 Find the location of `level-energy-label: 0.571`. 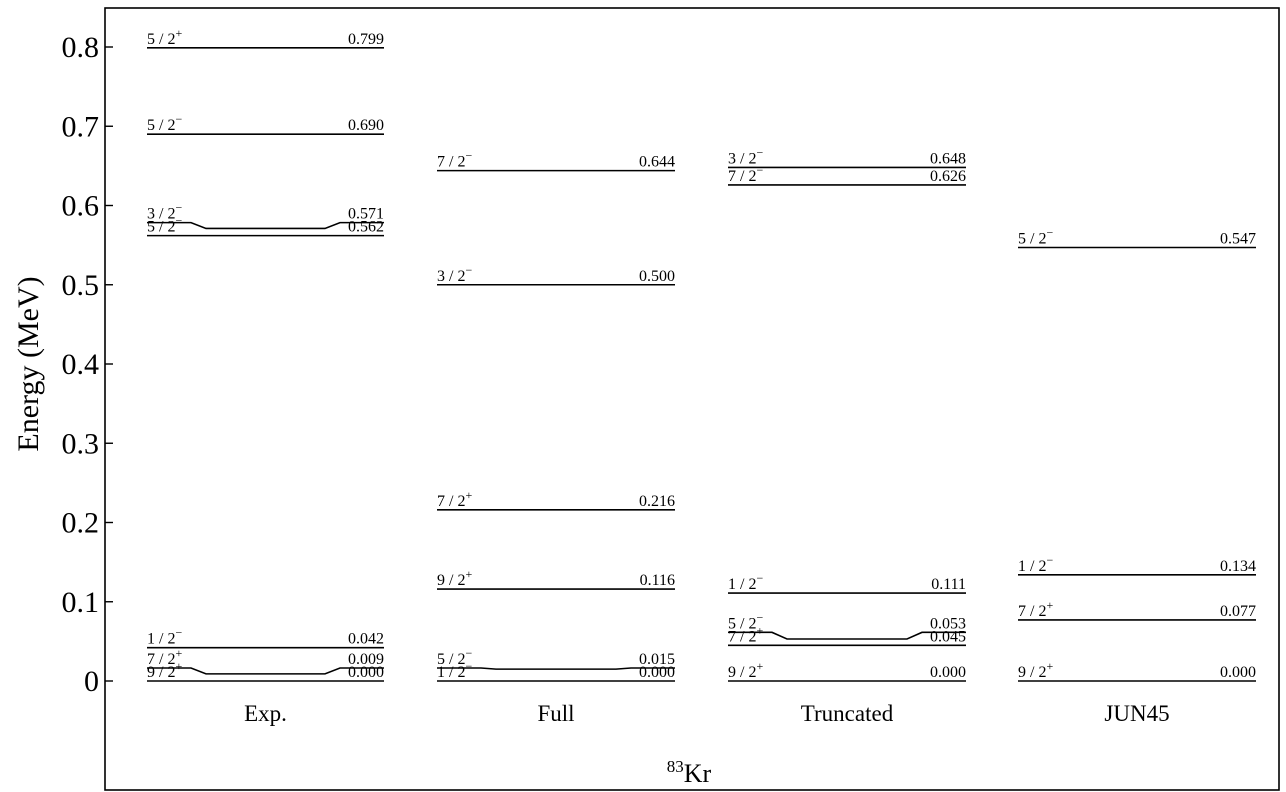

level-energy-label: 0.571 is located at coordinates (366, 214).